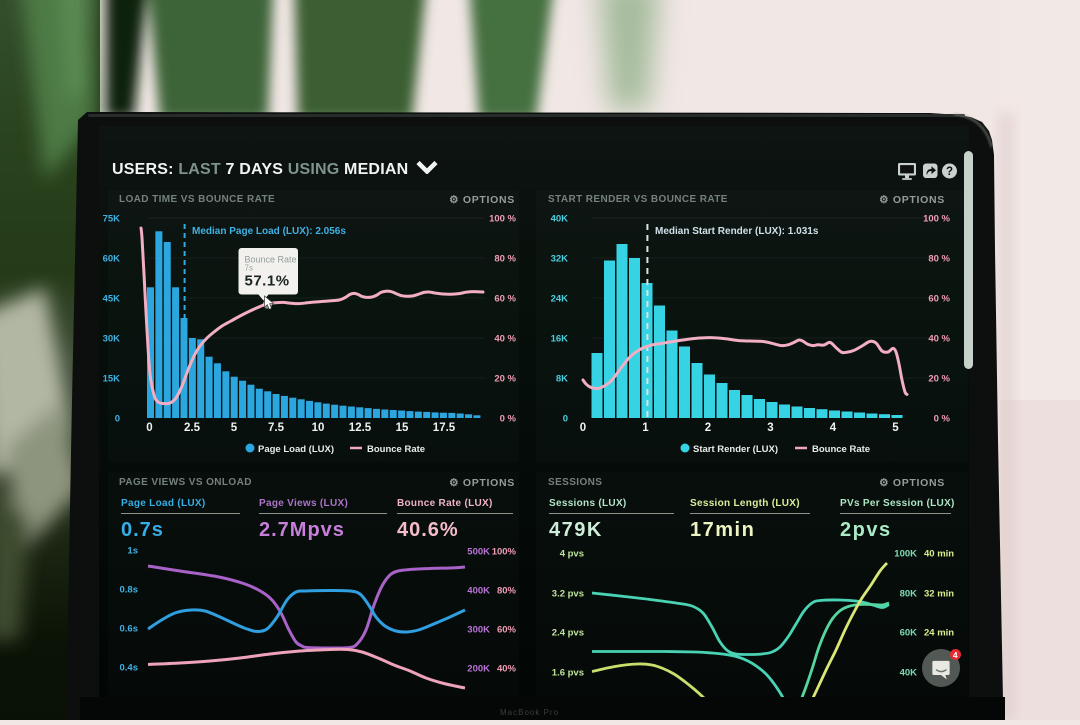 Image resolution: width=1080 pixels, height=725 pixels. Describe the element at coordinates (560, 259) in the screenshot. I see `svg-text: 32K` at that location.